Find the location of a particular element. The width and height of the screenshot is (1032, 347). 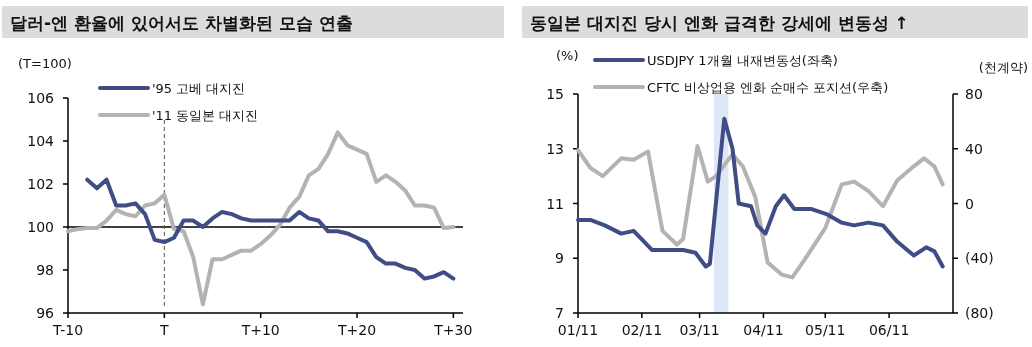

x-tick-label: 03/11 is located at coordinates (699, 330).